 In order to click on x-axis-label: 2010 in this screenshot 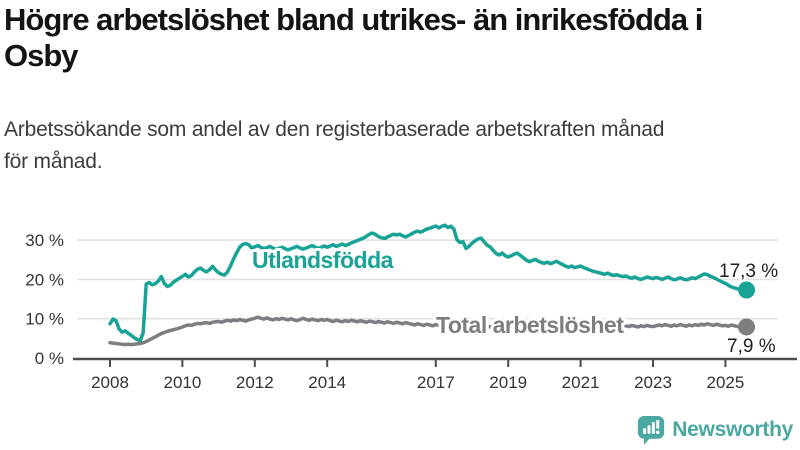, I will do `click(182, 382)`.